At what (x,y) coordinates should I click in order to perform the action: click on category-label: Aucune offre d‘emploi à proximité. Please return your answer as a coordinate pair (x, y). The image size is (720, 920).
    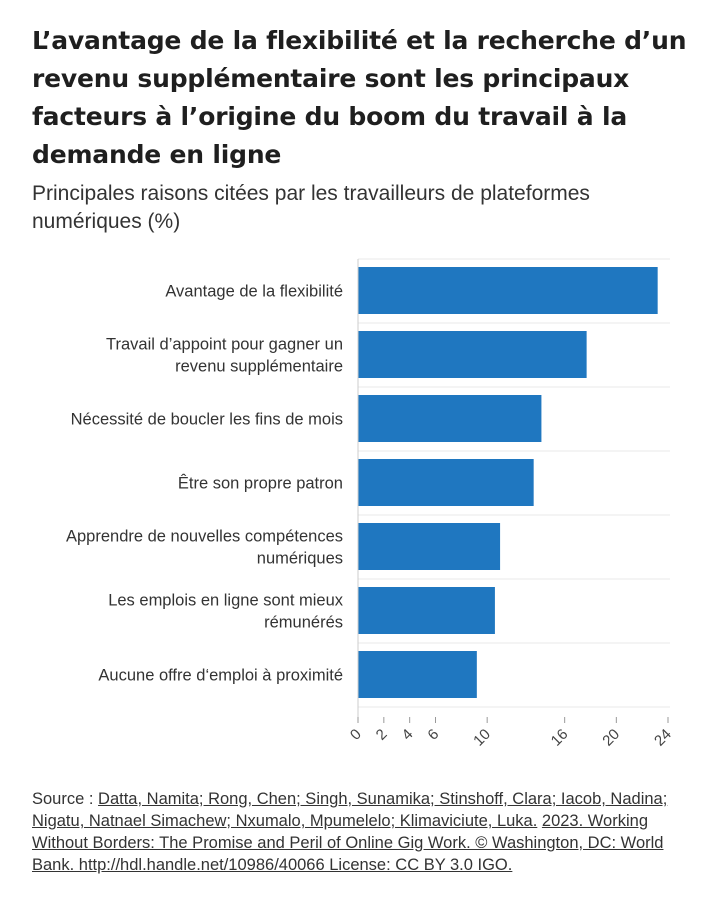
    Looking at the image, I should click on (220, 676).